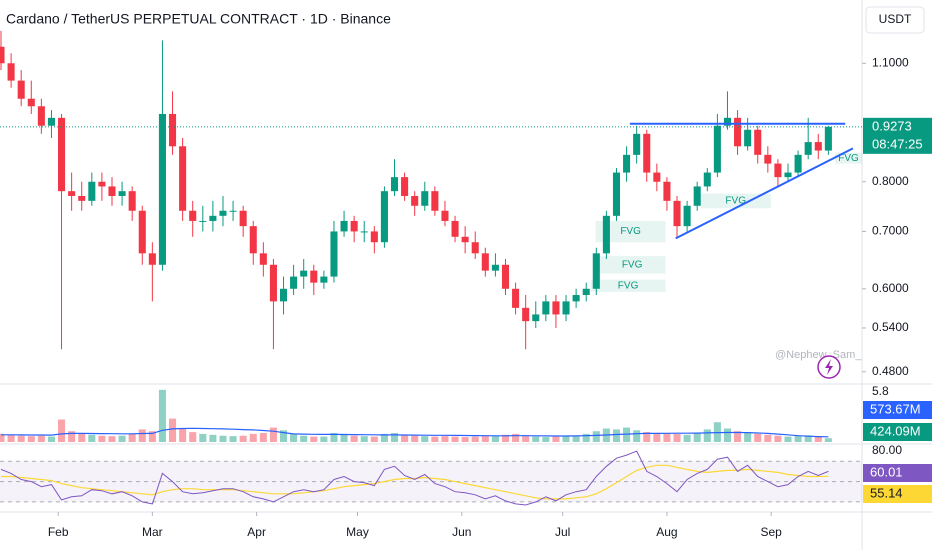 The width and height of the screenshot is (932, 550). What do you see at coordinates (666, 532) in the screenshot?
I see `x-tick-label: Aug` at bounding box center [666, 532].